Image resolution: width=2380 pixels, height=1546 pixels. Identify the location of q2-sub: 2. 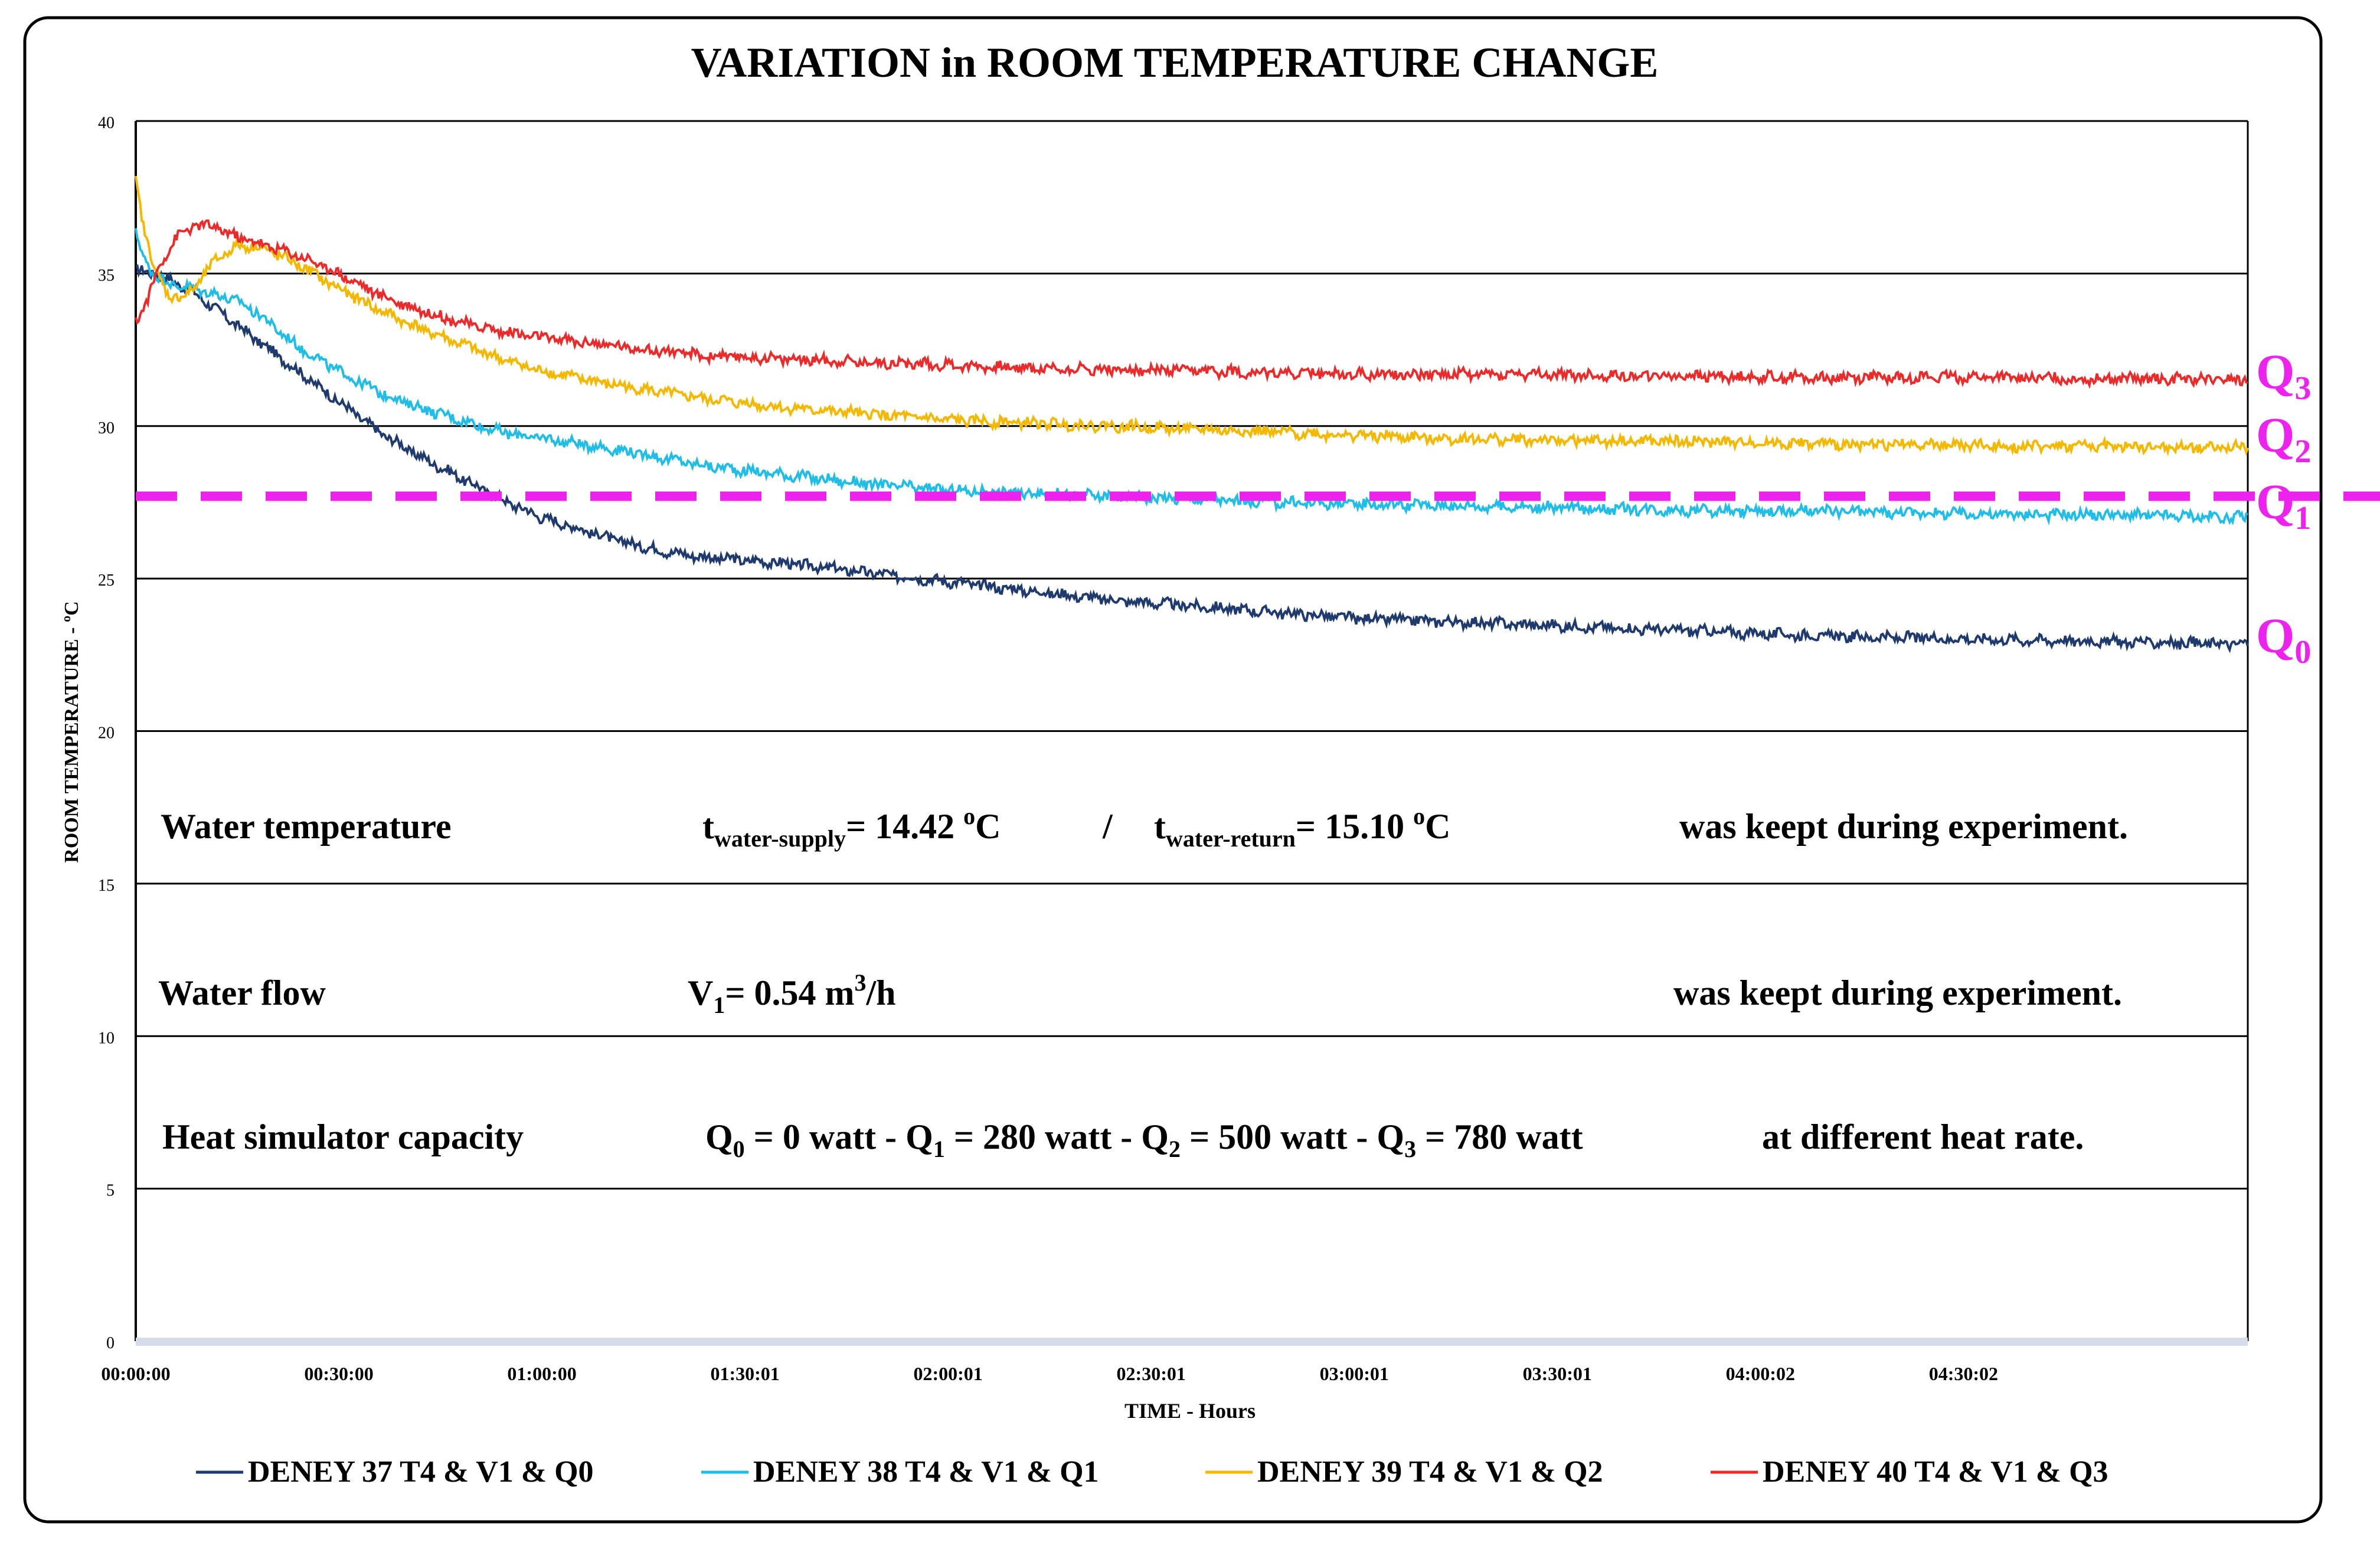
(1175, 1149).